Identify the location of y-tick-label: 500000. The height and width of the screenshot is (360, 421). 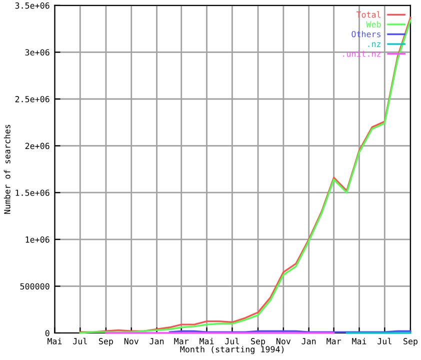
(35, 286).